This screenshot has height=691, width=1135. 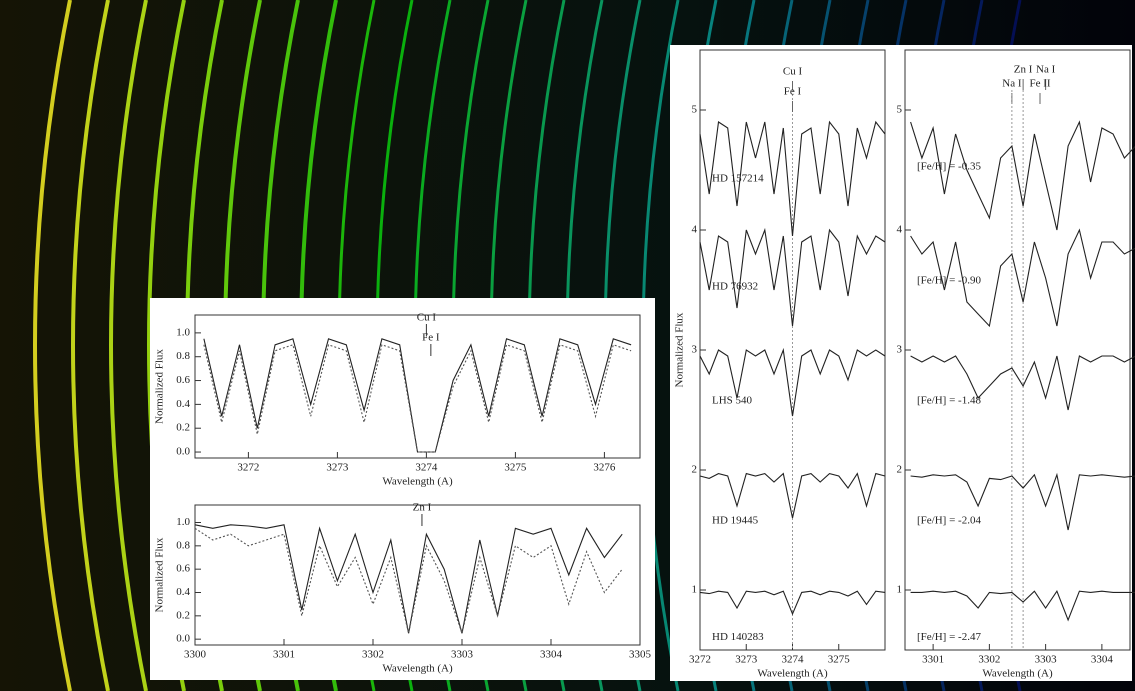 What do you see at coordinates (1039, 84) in the screenshot?
I see `annotation: Fe II` at bounding box center [1039, 84].